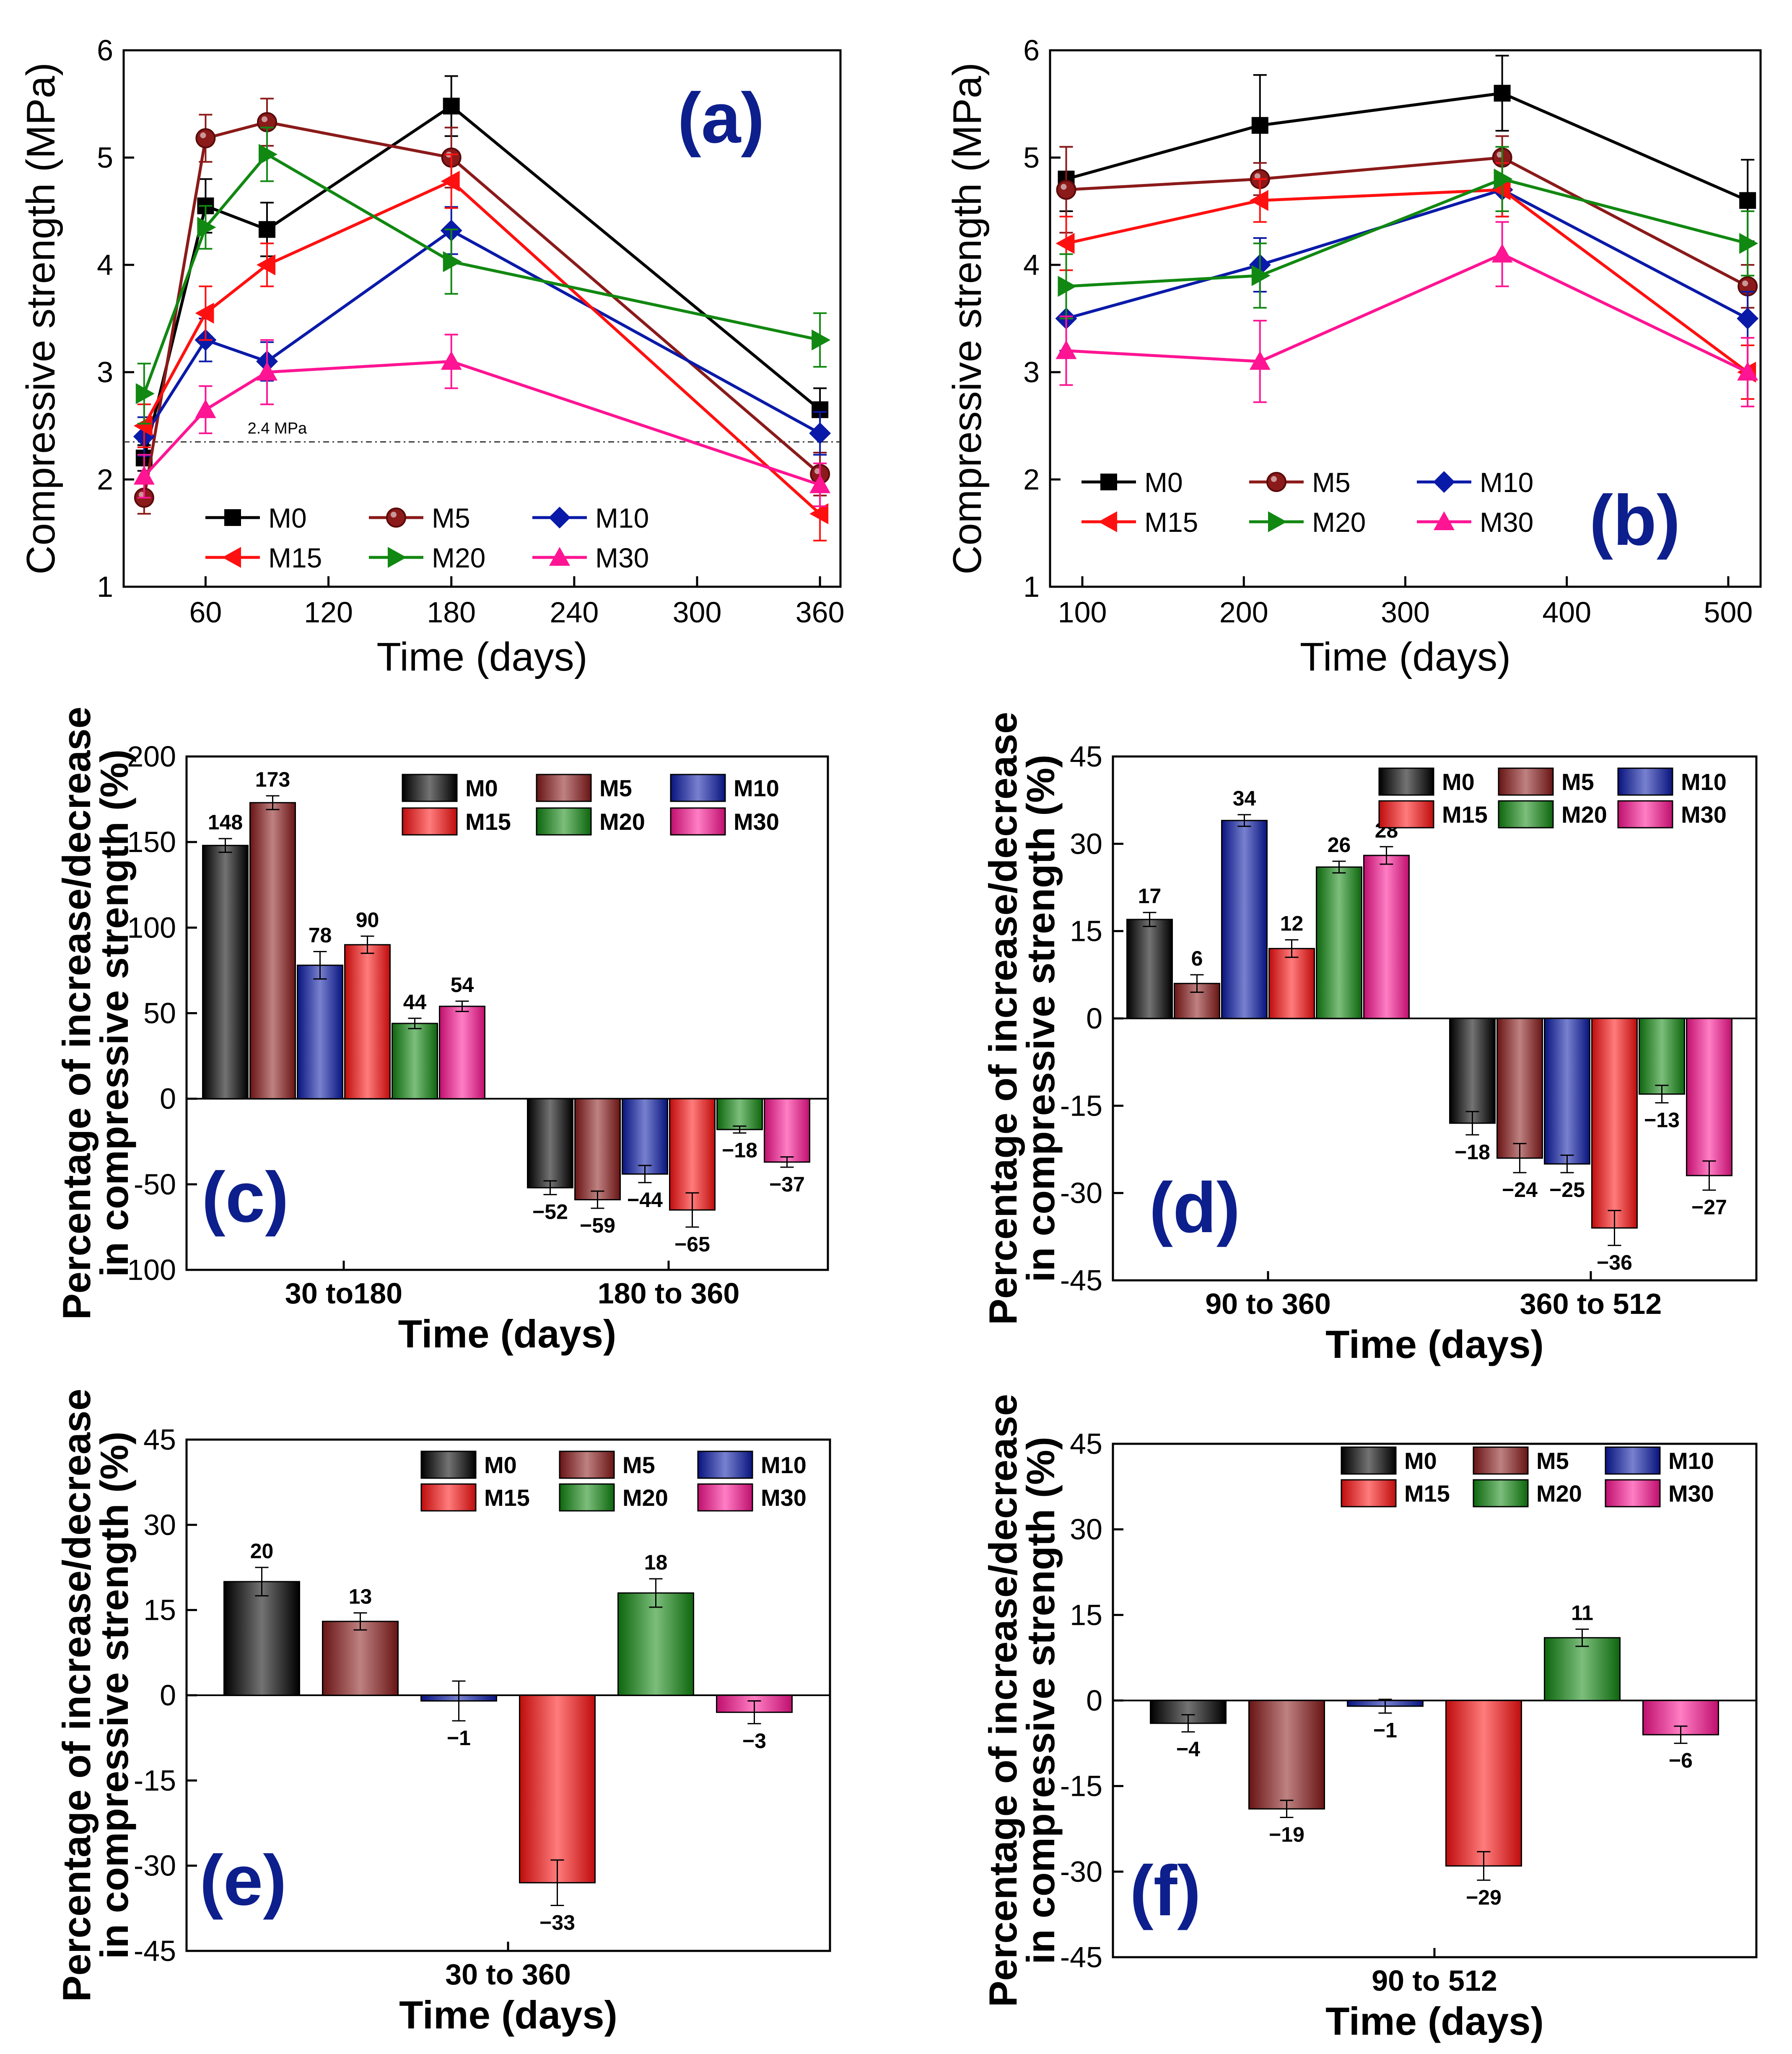 The image size is (1792, 2054). Describe the element at coordinates (820, 612) in the screenshot. I see `x-tick-label: 360` at that location.